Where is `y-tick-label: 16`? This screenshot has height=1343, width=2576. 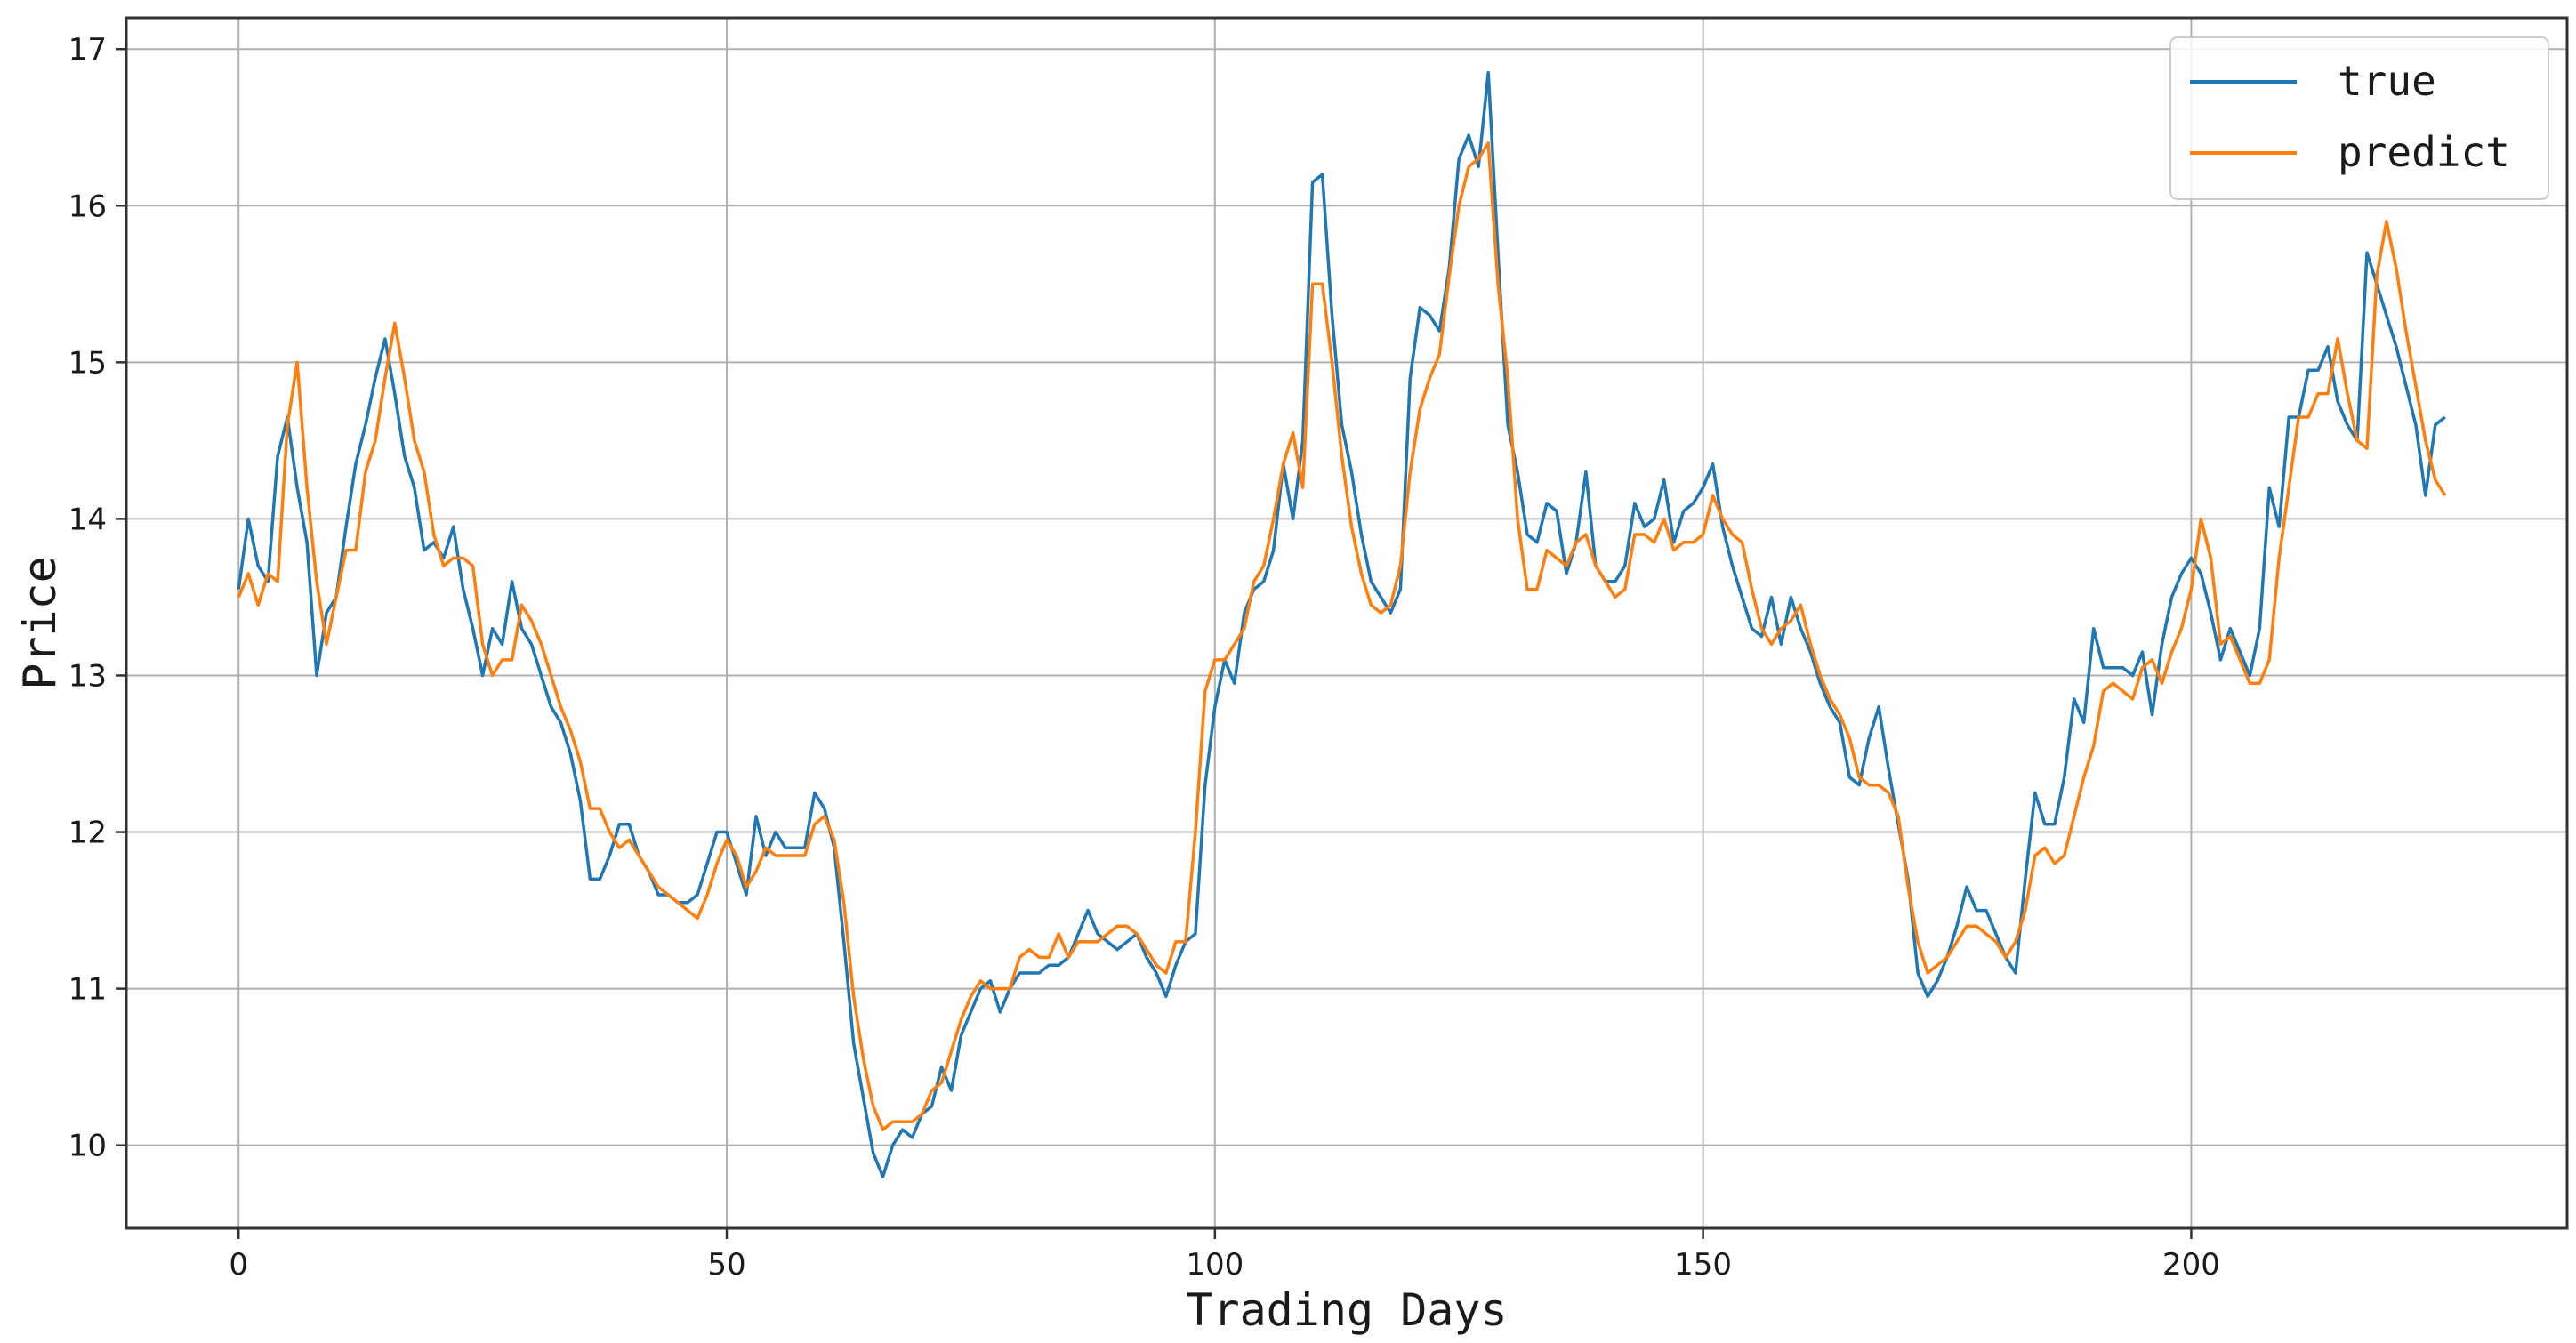
y-tick-label: 16 is located at coordinates (87, 206).